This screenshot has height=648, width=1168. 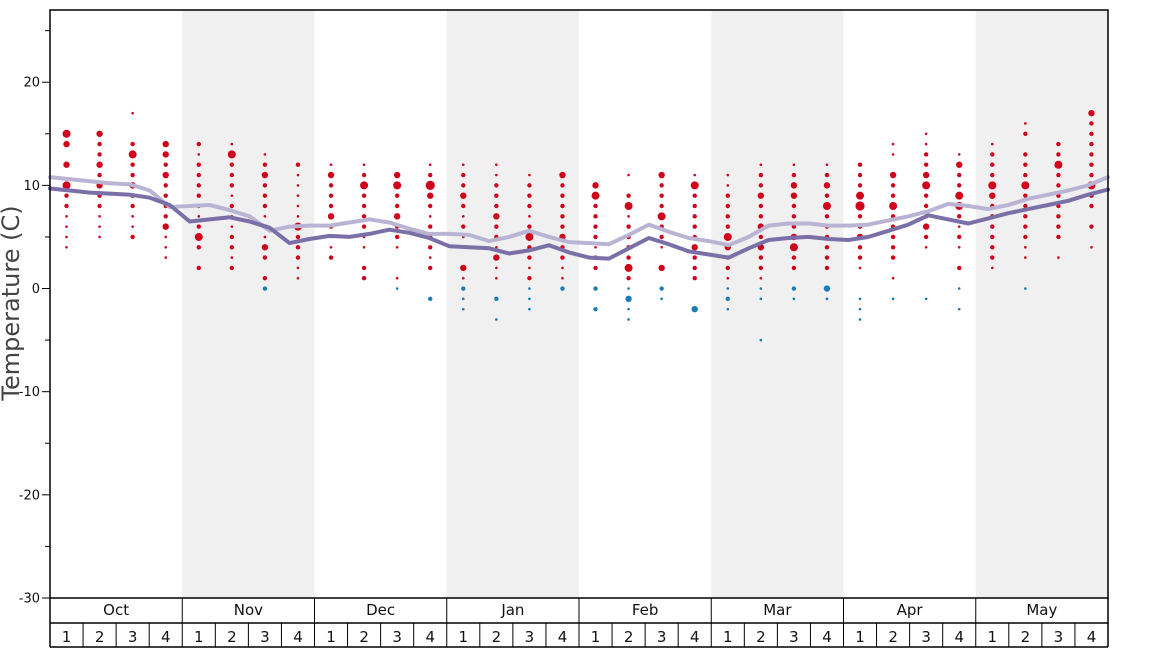 I want to click on week-label: 1, so click(x=596, y=637).